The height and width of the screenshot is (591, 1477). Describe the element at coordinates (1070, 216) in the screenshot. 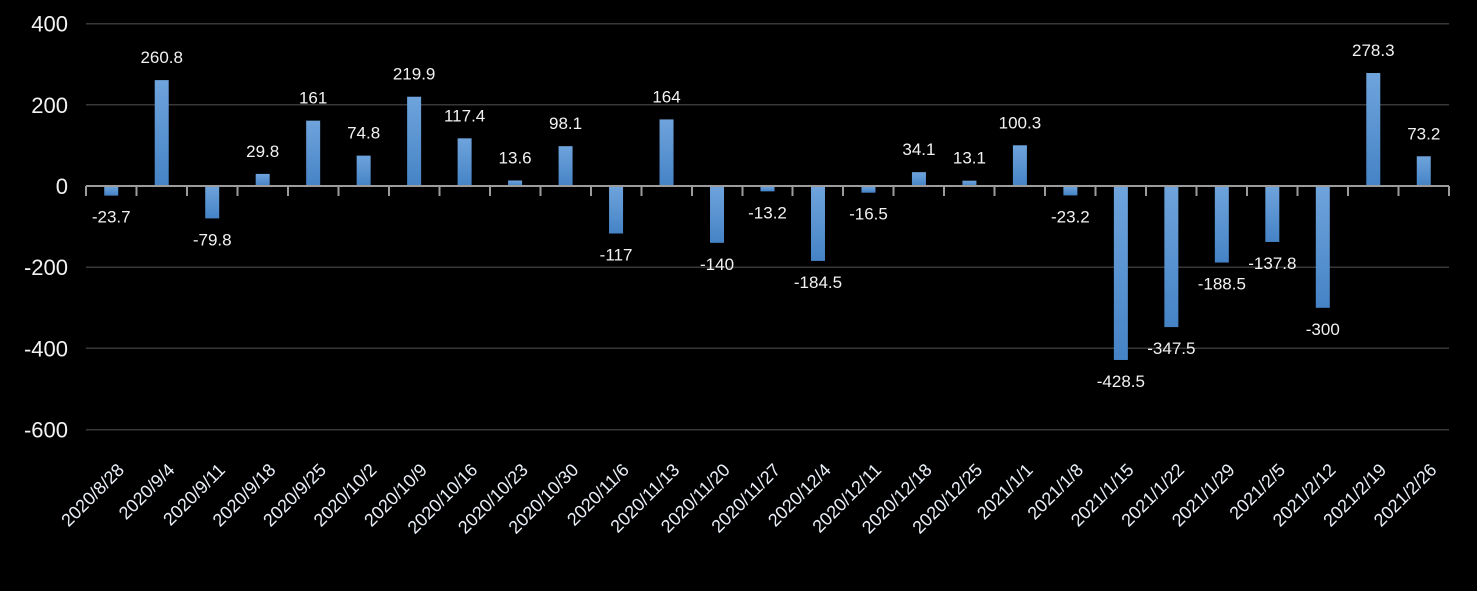

I see `bar-value-label: -23.2` at that location.